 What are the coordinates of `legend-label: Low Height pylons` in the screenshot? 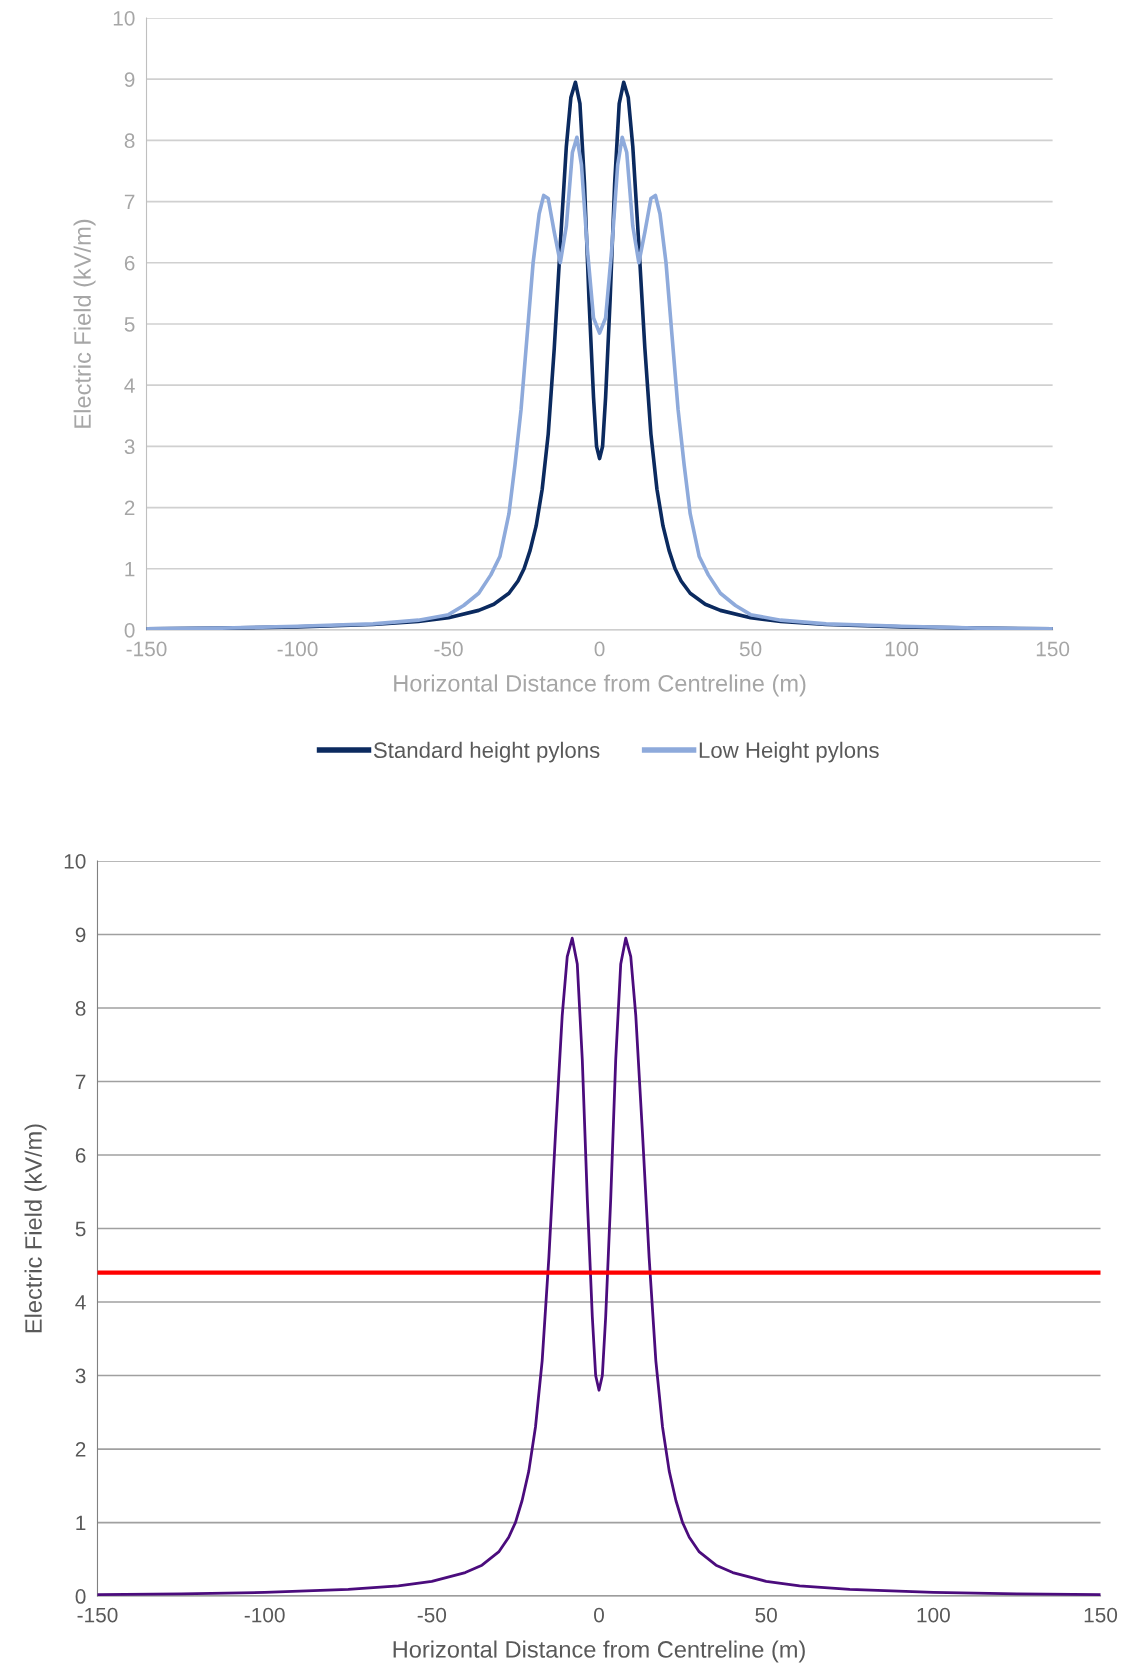 It's located at (789, 752).